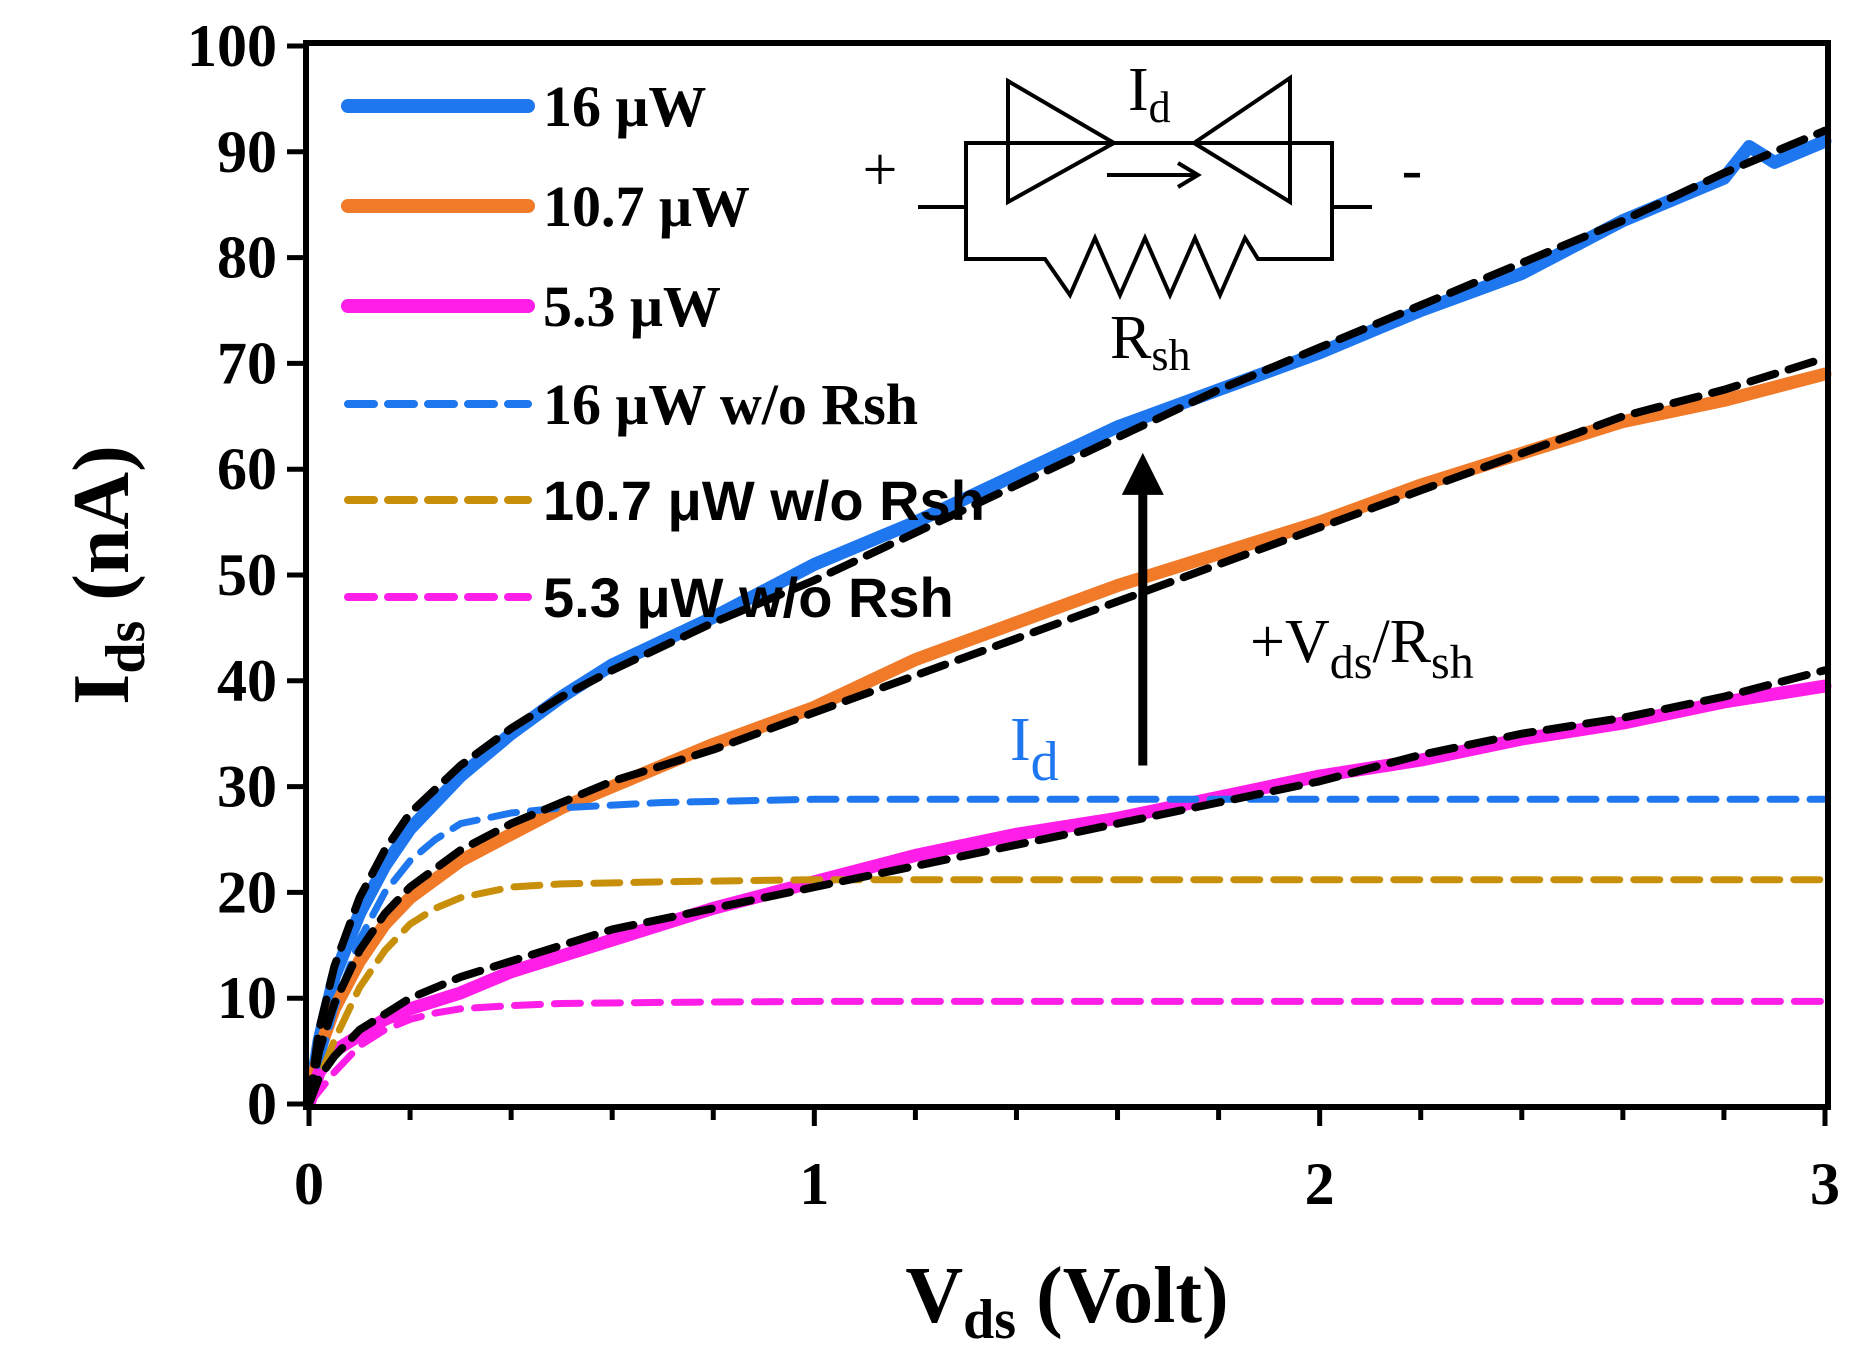 The image size is (1858, 1359). I want to click on circuit-current-arrow, so click(1154, 175).